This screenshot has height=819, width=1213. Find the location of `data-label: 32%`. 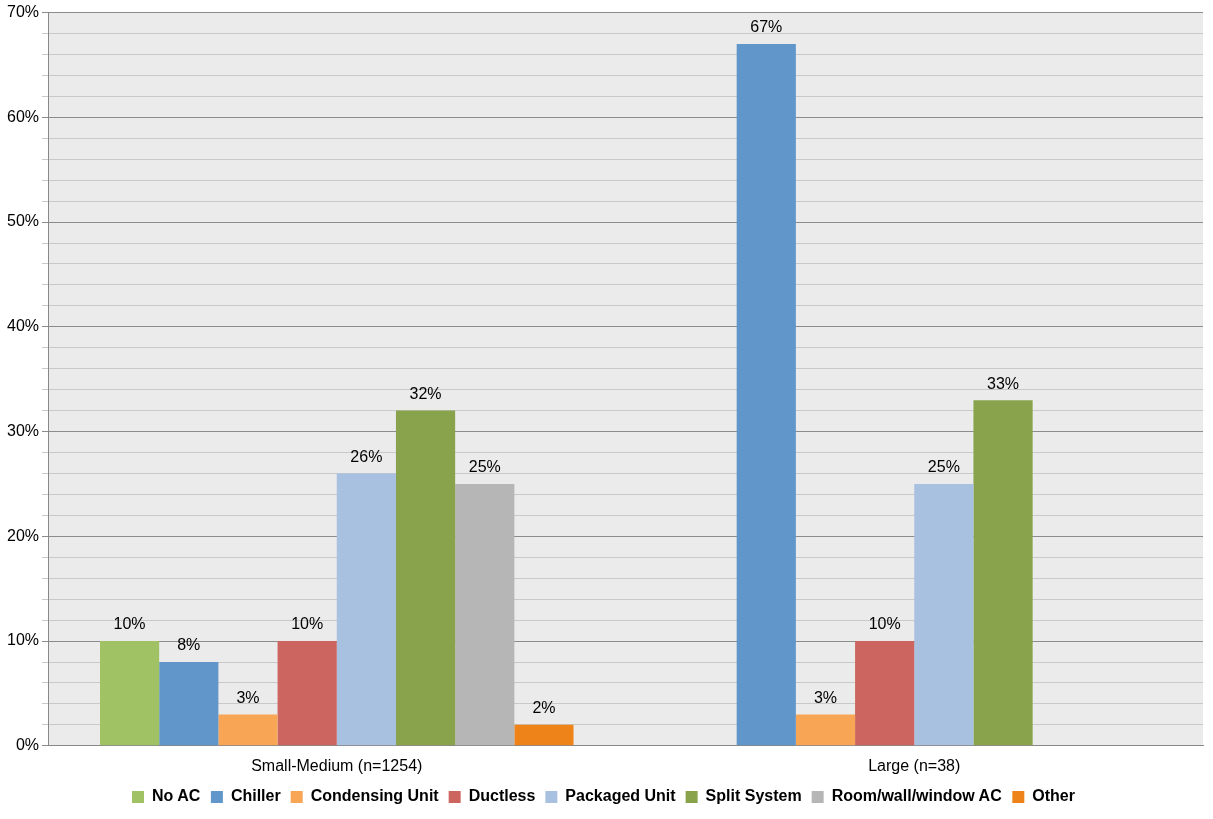

data-label: 32% is located at coordinates (425, 394).